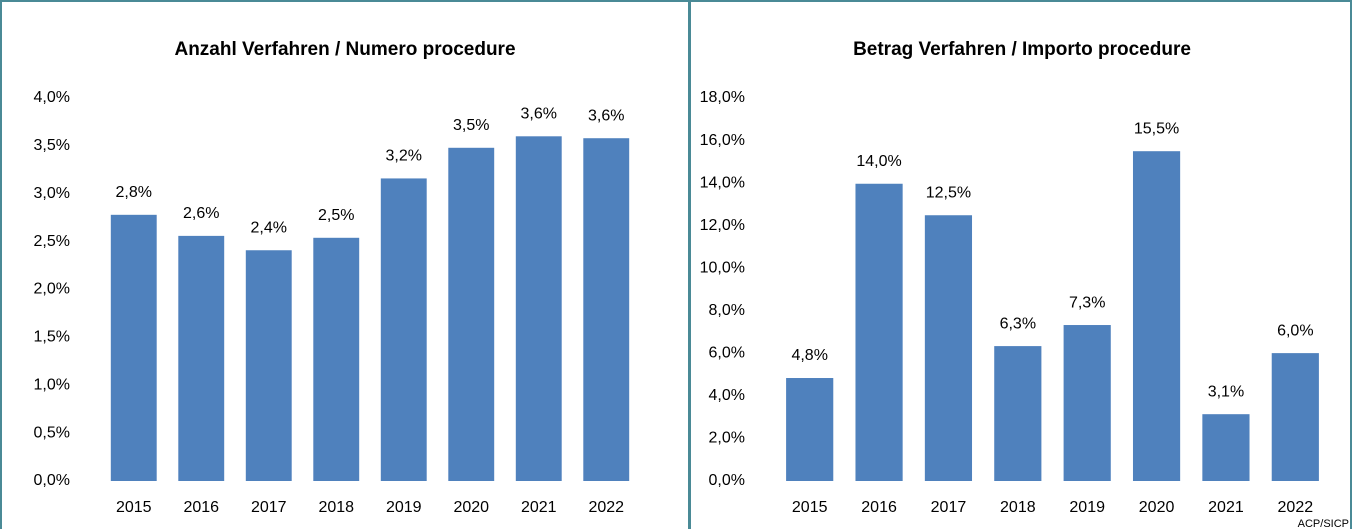 This screenshot has height=529, width=1352. What do you see at coordinates (1156, 128) in the screenshot?
I see `data-label: 15,5%` at bounding box center [1156, 128].